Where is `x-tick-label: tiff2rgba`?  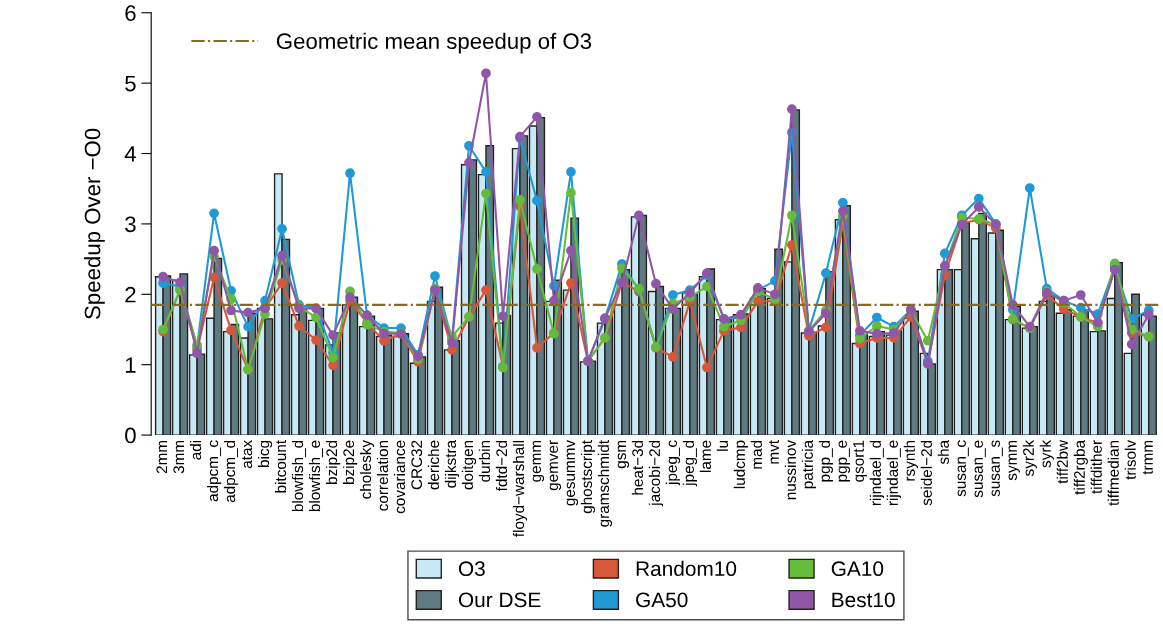
x-tick-label: tiff2rgba is located at coordinates (1080, 467).